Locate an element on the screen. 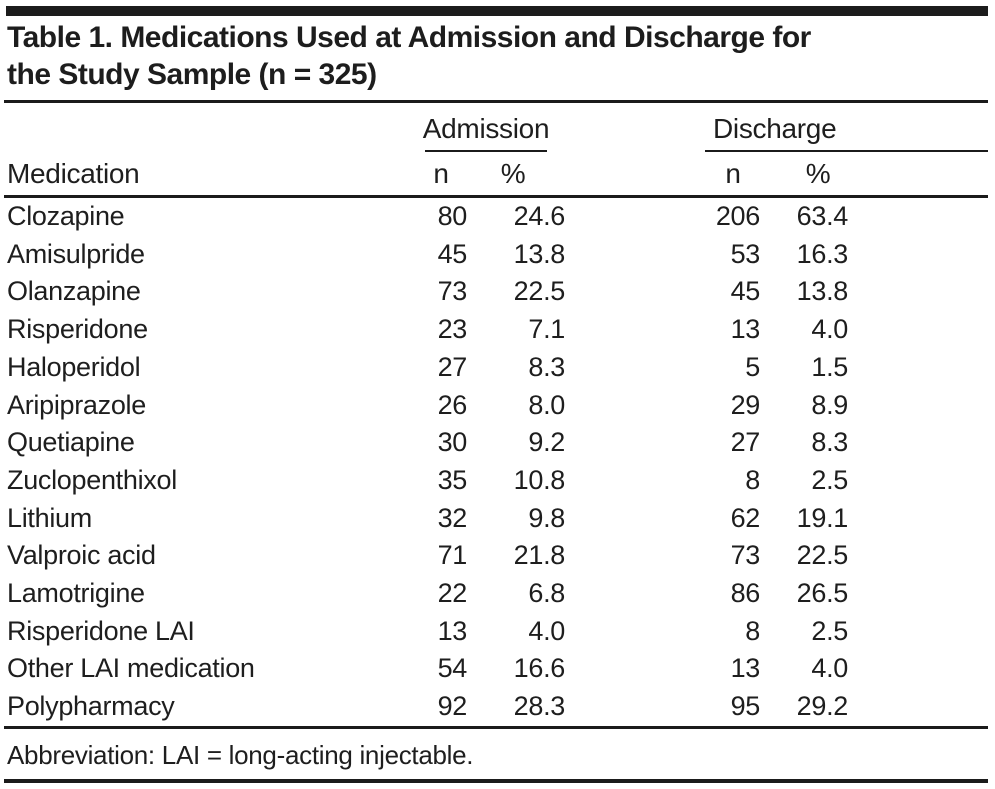 Image resolution: width=995 pixels, height=789 pixels. table-row: Lithium 32 9.8 62 19.1 is located at coordinates (497, 519).